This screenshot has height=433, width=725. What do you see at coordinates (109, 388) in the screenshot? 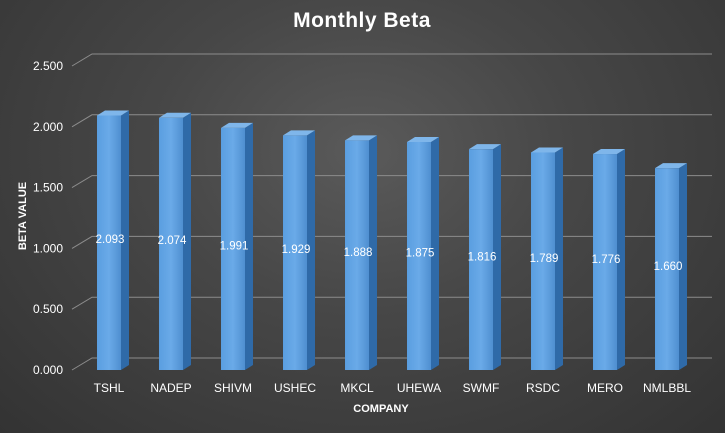
I see `x-tick-label: TSHL` at bounding box center [109, 388].